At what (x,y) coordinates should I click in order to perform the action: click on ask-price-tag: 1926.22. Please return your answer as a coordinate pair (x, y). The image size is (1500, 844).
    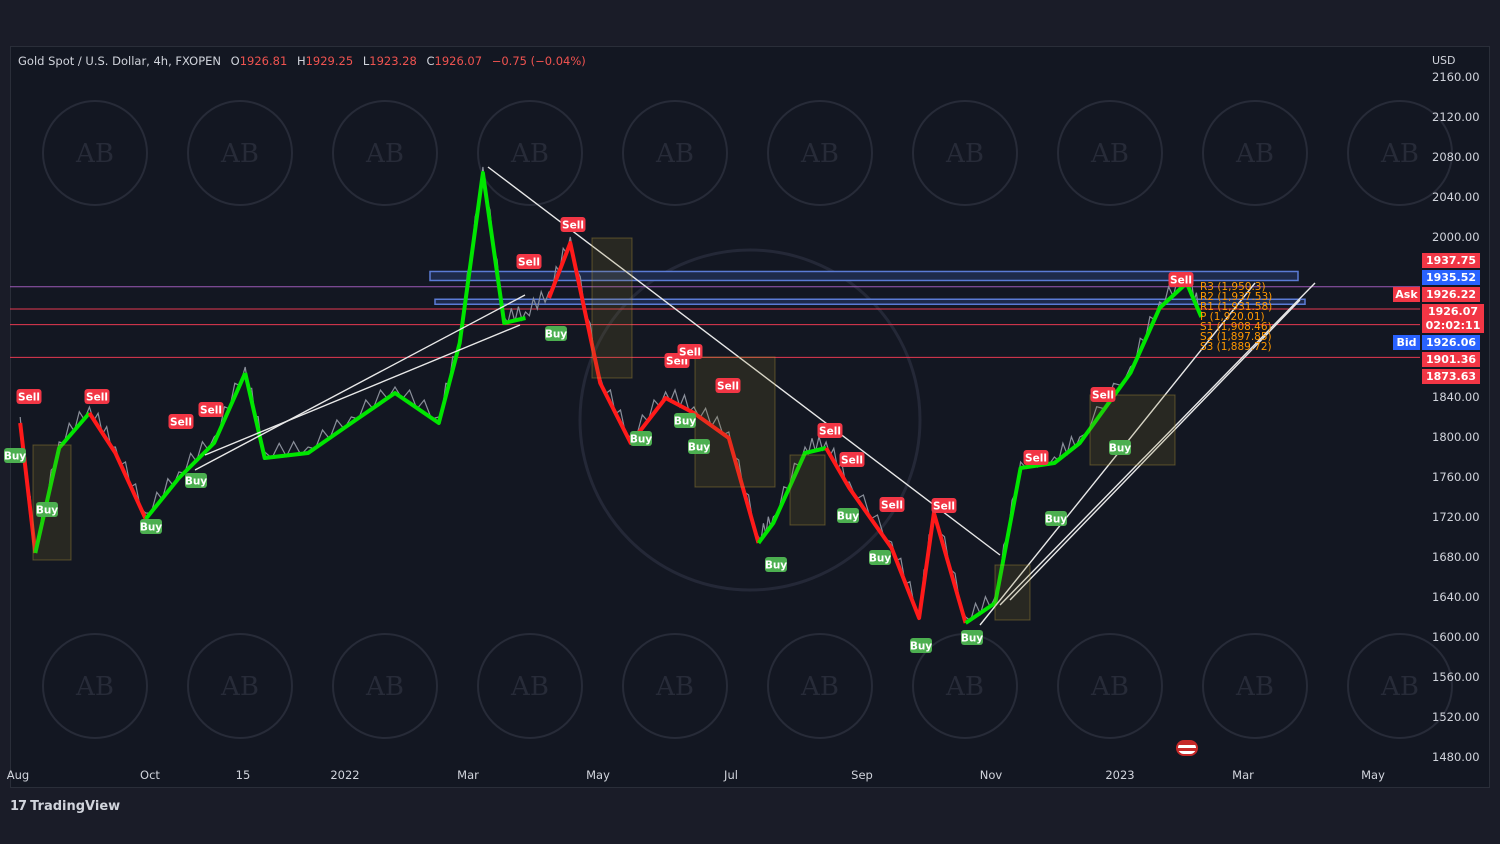
    Looking at the image, I should click on (1451, 294).